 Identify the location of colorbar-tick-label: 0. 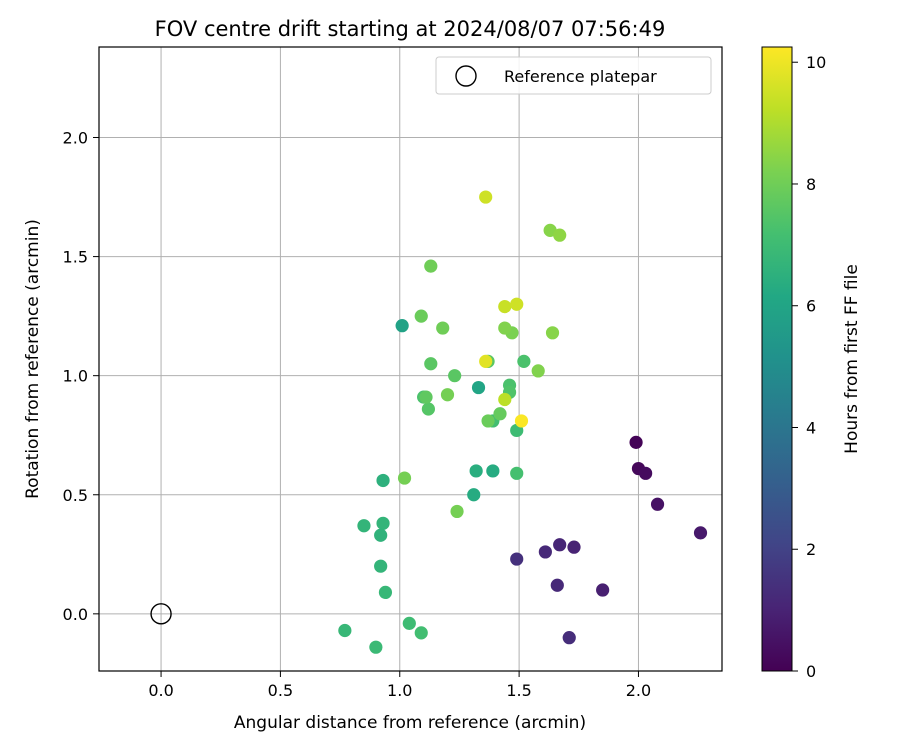
(811, 671).